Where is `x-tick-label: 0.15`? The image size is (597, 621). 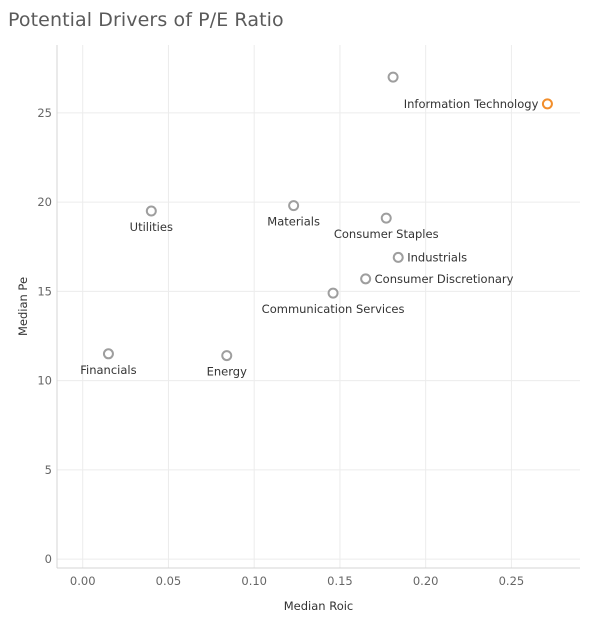
x-tick-label: 0.15 is located at coordinates (340, 581).